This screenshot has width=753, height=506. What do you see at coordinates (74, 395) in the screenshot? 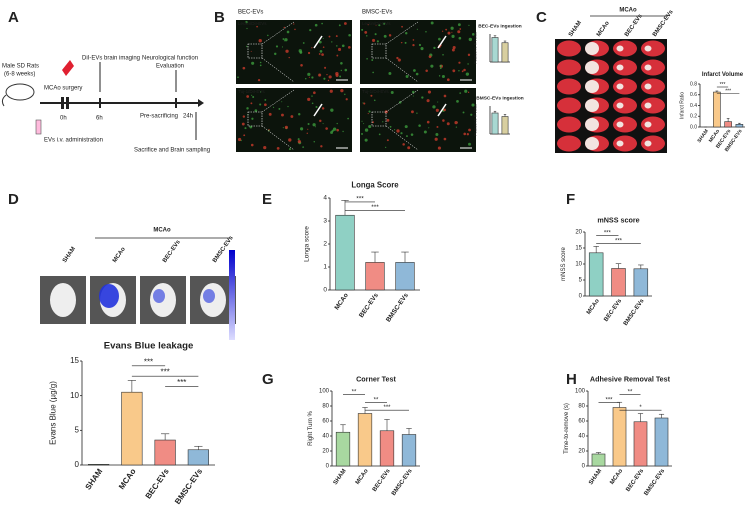
I see `y-tick-label: 10` at bounding box center [74, 395].